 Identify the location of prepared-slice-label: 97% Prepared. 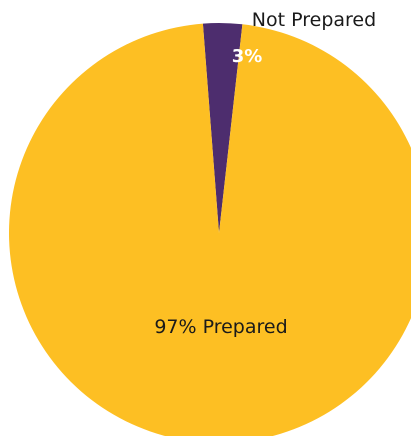
(220, 327).